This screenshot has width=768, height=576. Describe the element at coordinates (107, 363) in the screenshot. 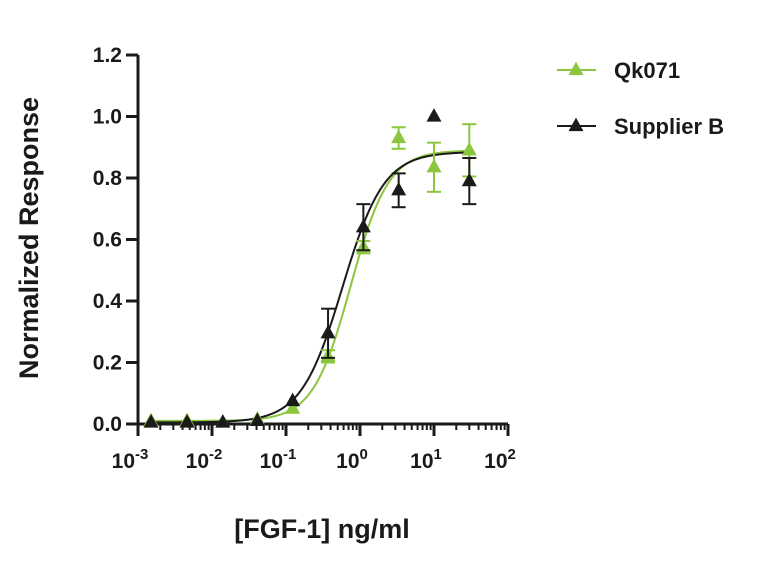

I see `y-tick-label: 0.2` at that location.